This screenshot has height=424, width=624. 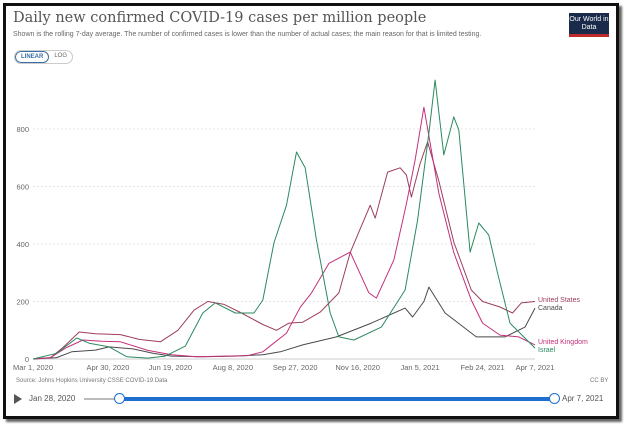 I want to click on y-tick-label: 200, so click(x=22, y=302).